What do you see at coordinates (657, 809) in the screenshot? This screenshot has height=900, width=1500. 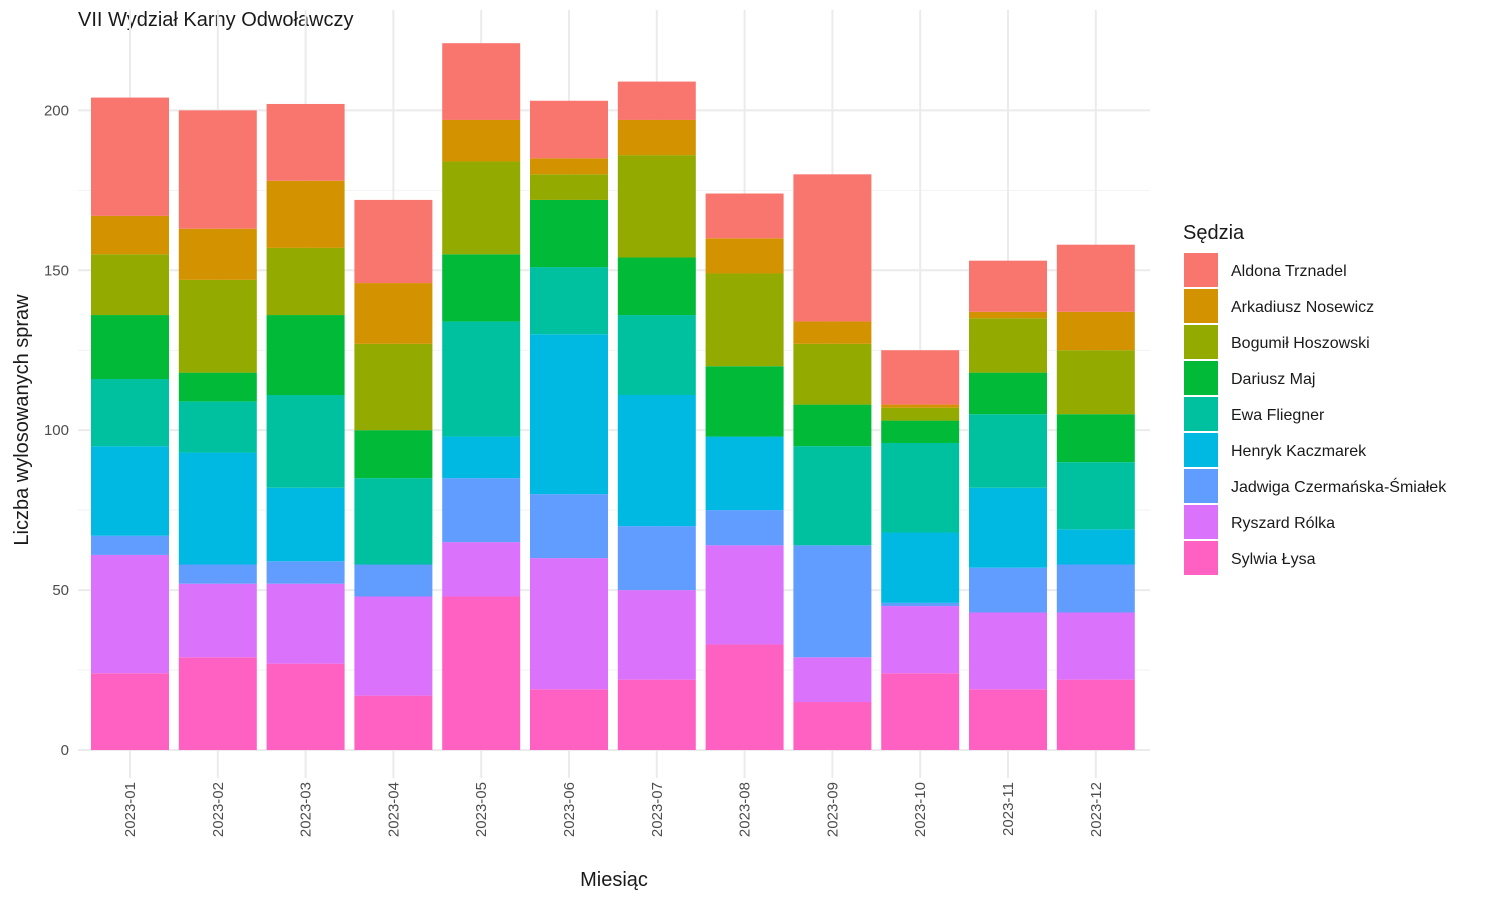 I see `x-tick-label: 2023-07` at bounding box center [657, 809].